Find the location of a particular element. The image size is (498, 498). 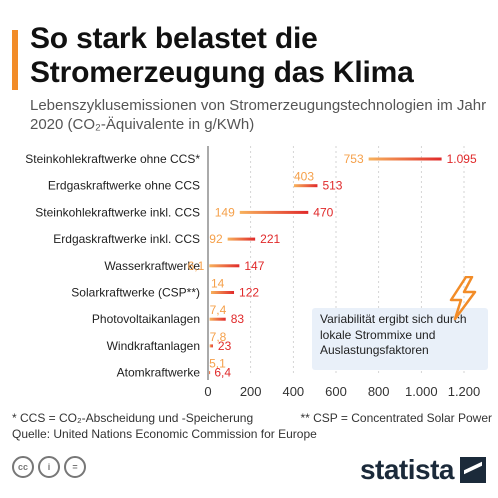

statista-mark-icon is located at coordinates (473, 470).